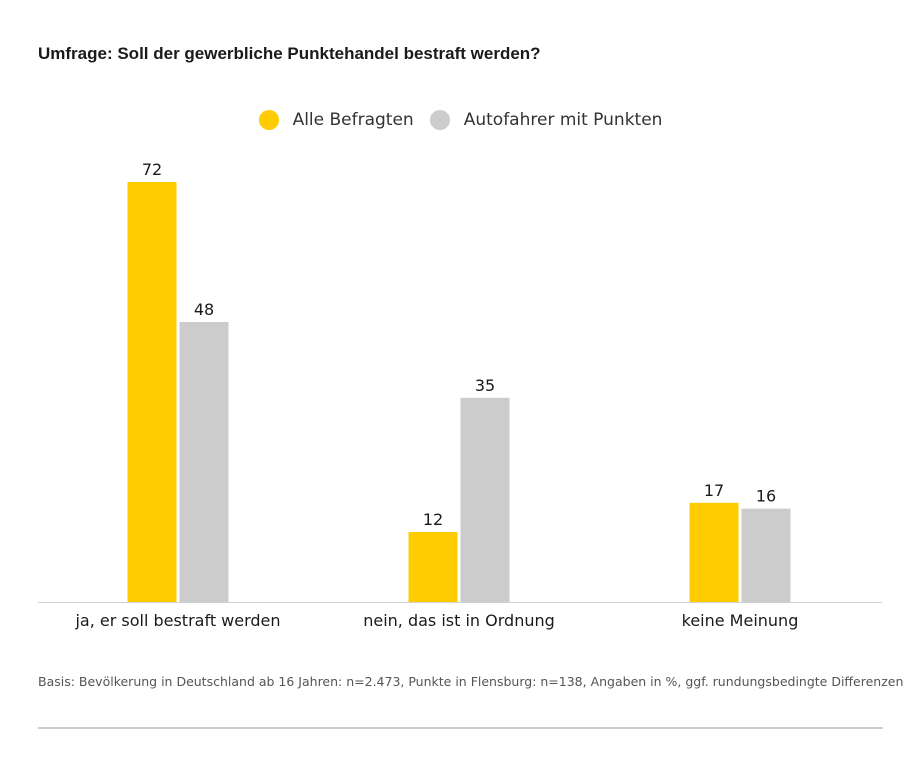 The height and width of the screenshot is (768, 921). I want to click on legend-swatch-alle-befragten, so click(268, 120).